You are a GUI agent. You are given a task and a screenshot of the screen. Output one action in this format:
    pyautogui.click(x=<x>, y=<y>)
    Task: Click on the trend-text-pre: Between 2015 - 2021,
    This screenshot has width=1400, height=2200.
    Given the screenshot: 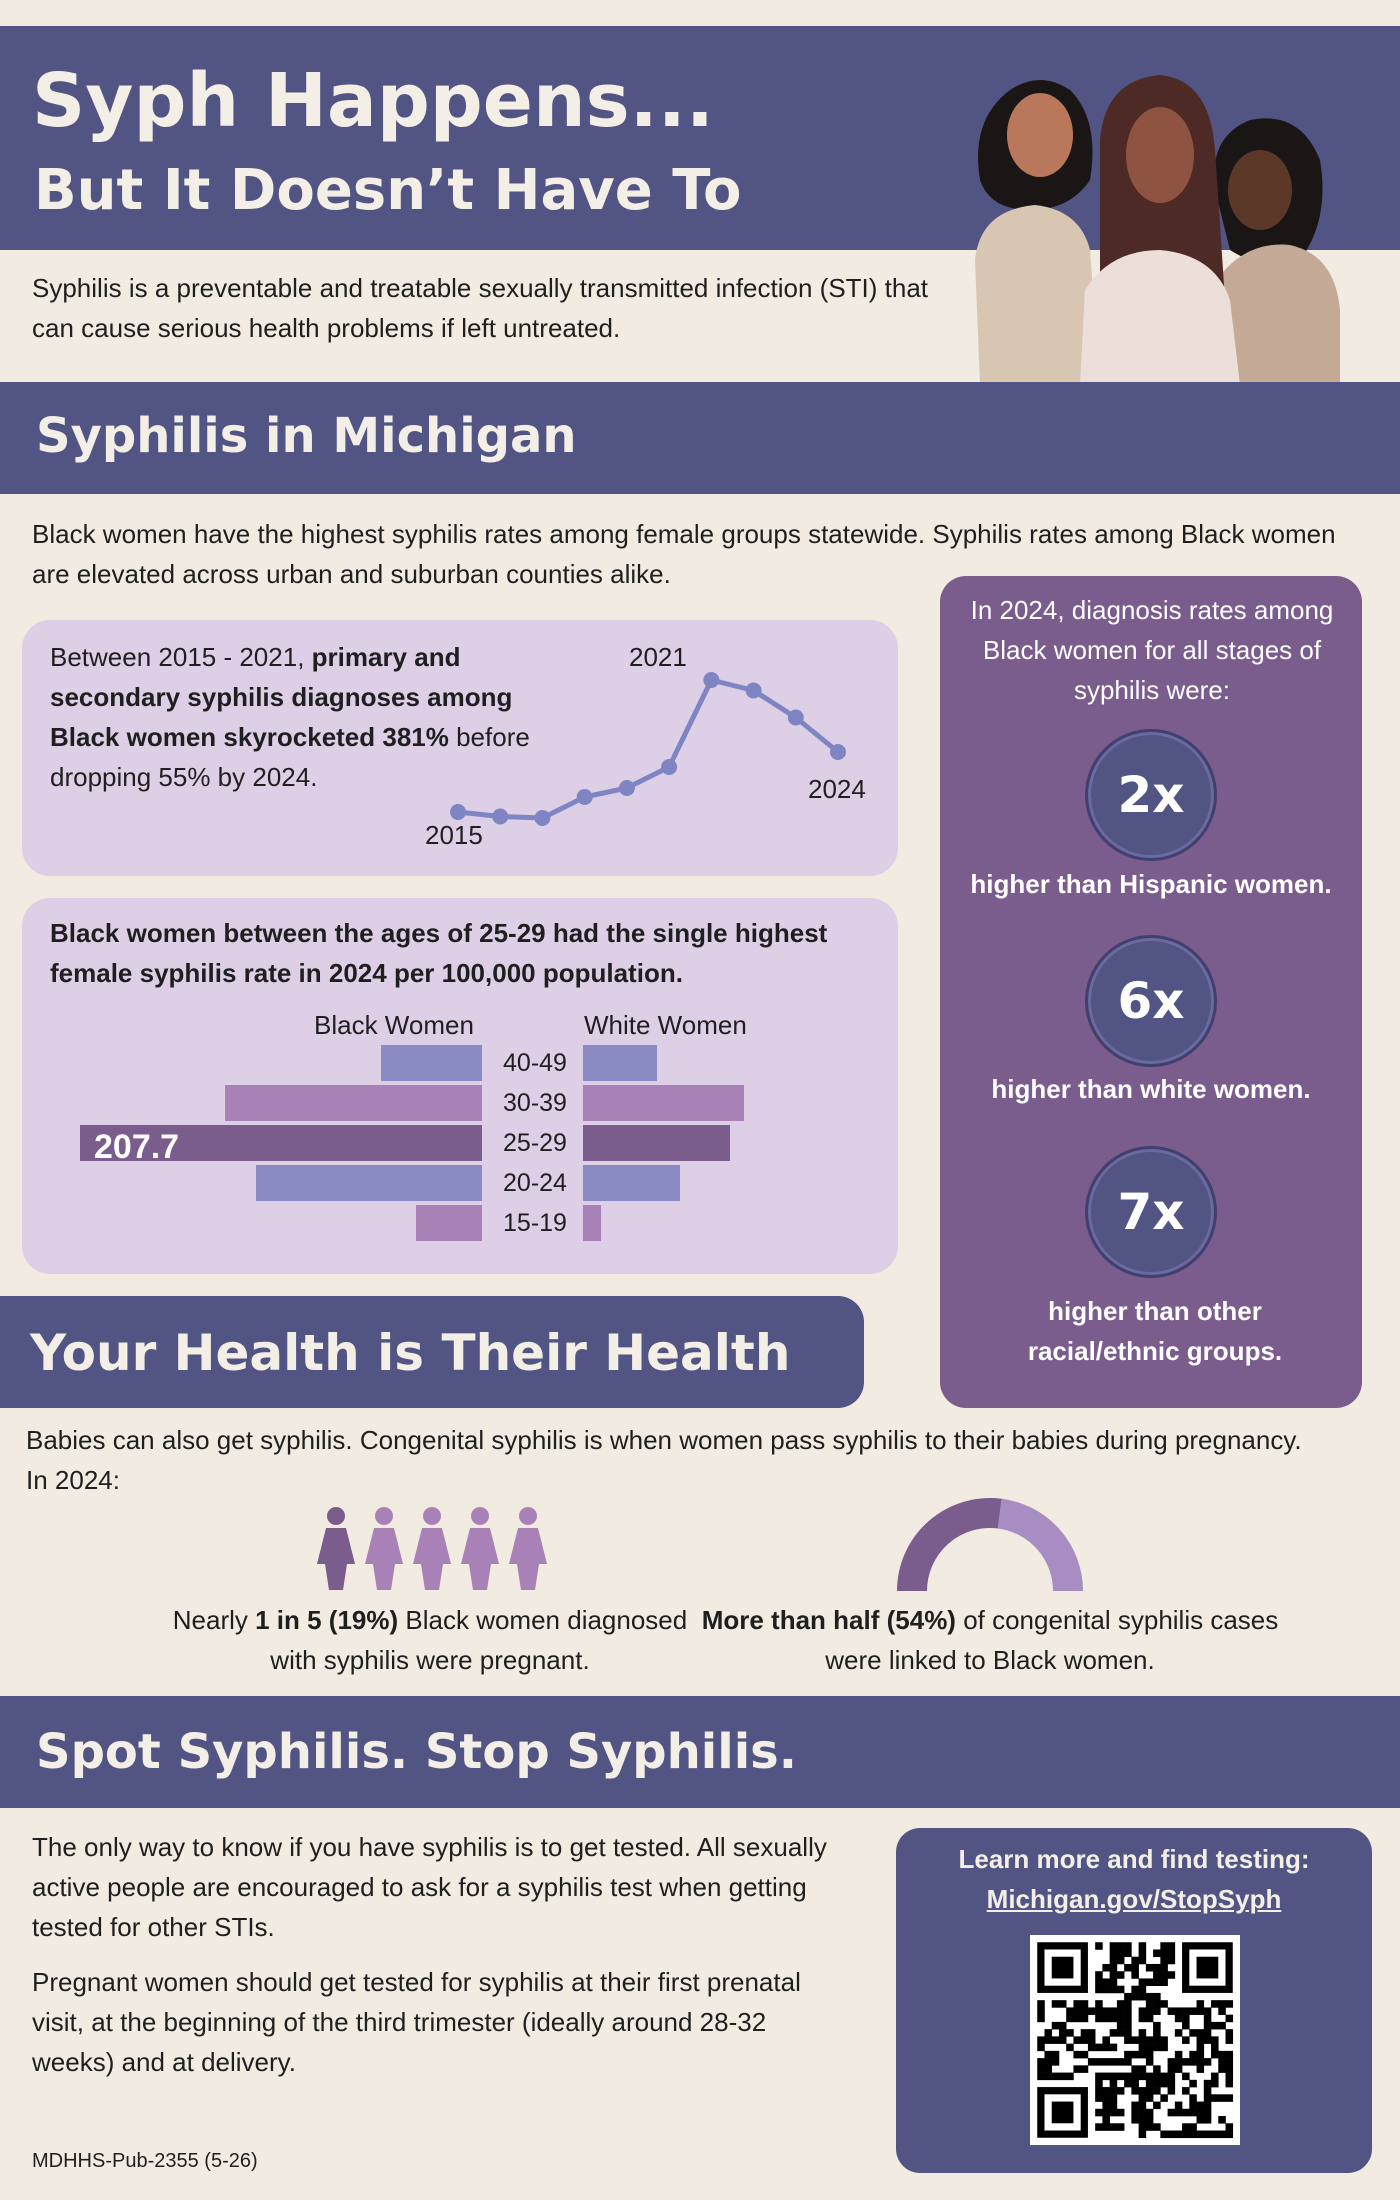 What is the action you would take?
    pyautogui.click(x=181, y=657)
    